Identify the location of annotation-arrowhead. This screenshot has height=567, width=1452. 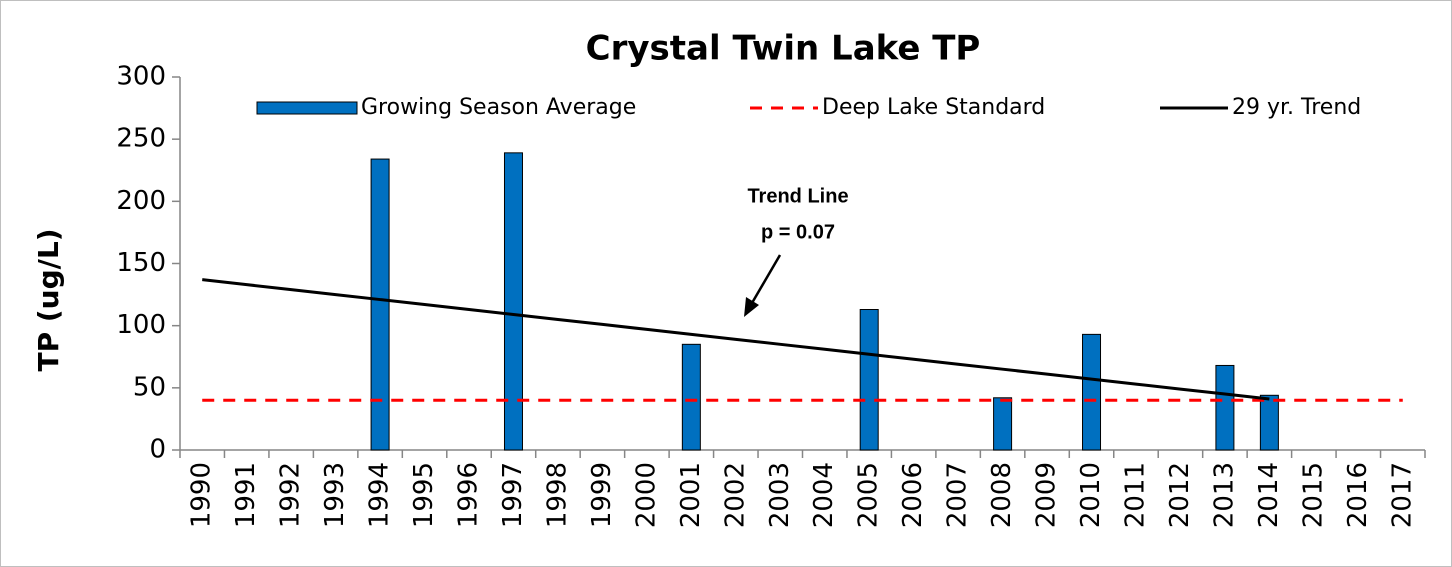
(751, 307).